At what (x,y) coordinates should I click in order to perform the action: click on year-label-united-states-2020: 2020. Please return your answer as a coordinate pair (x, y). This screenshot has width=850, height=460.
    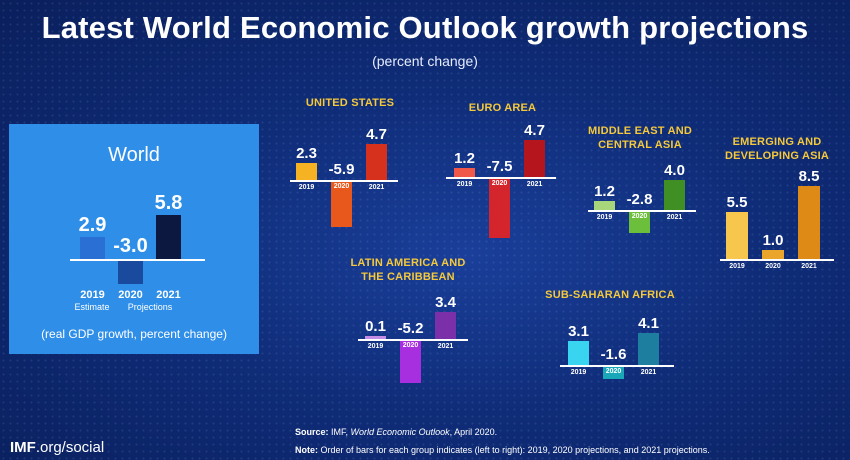
    Looking at the image, I should click on (341, 186).